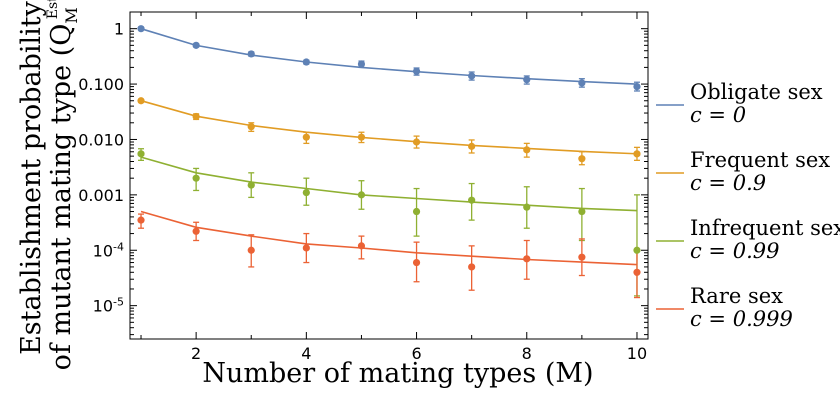 This screenshot has height=394, width=840. What do you see at coordinates (101, 84) in the screenshot?
I see `y-tick-label: 0.100` at bounding box center [101, 84].